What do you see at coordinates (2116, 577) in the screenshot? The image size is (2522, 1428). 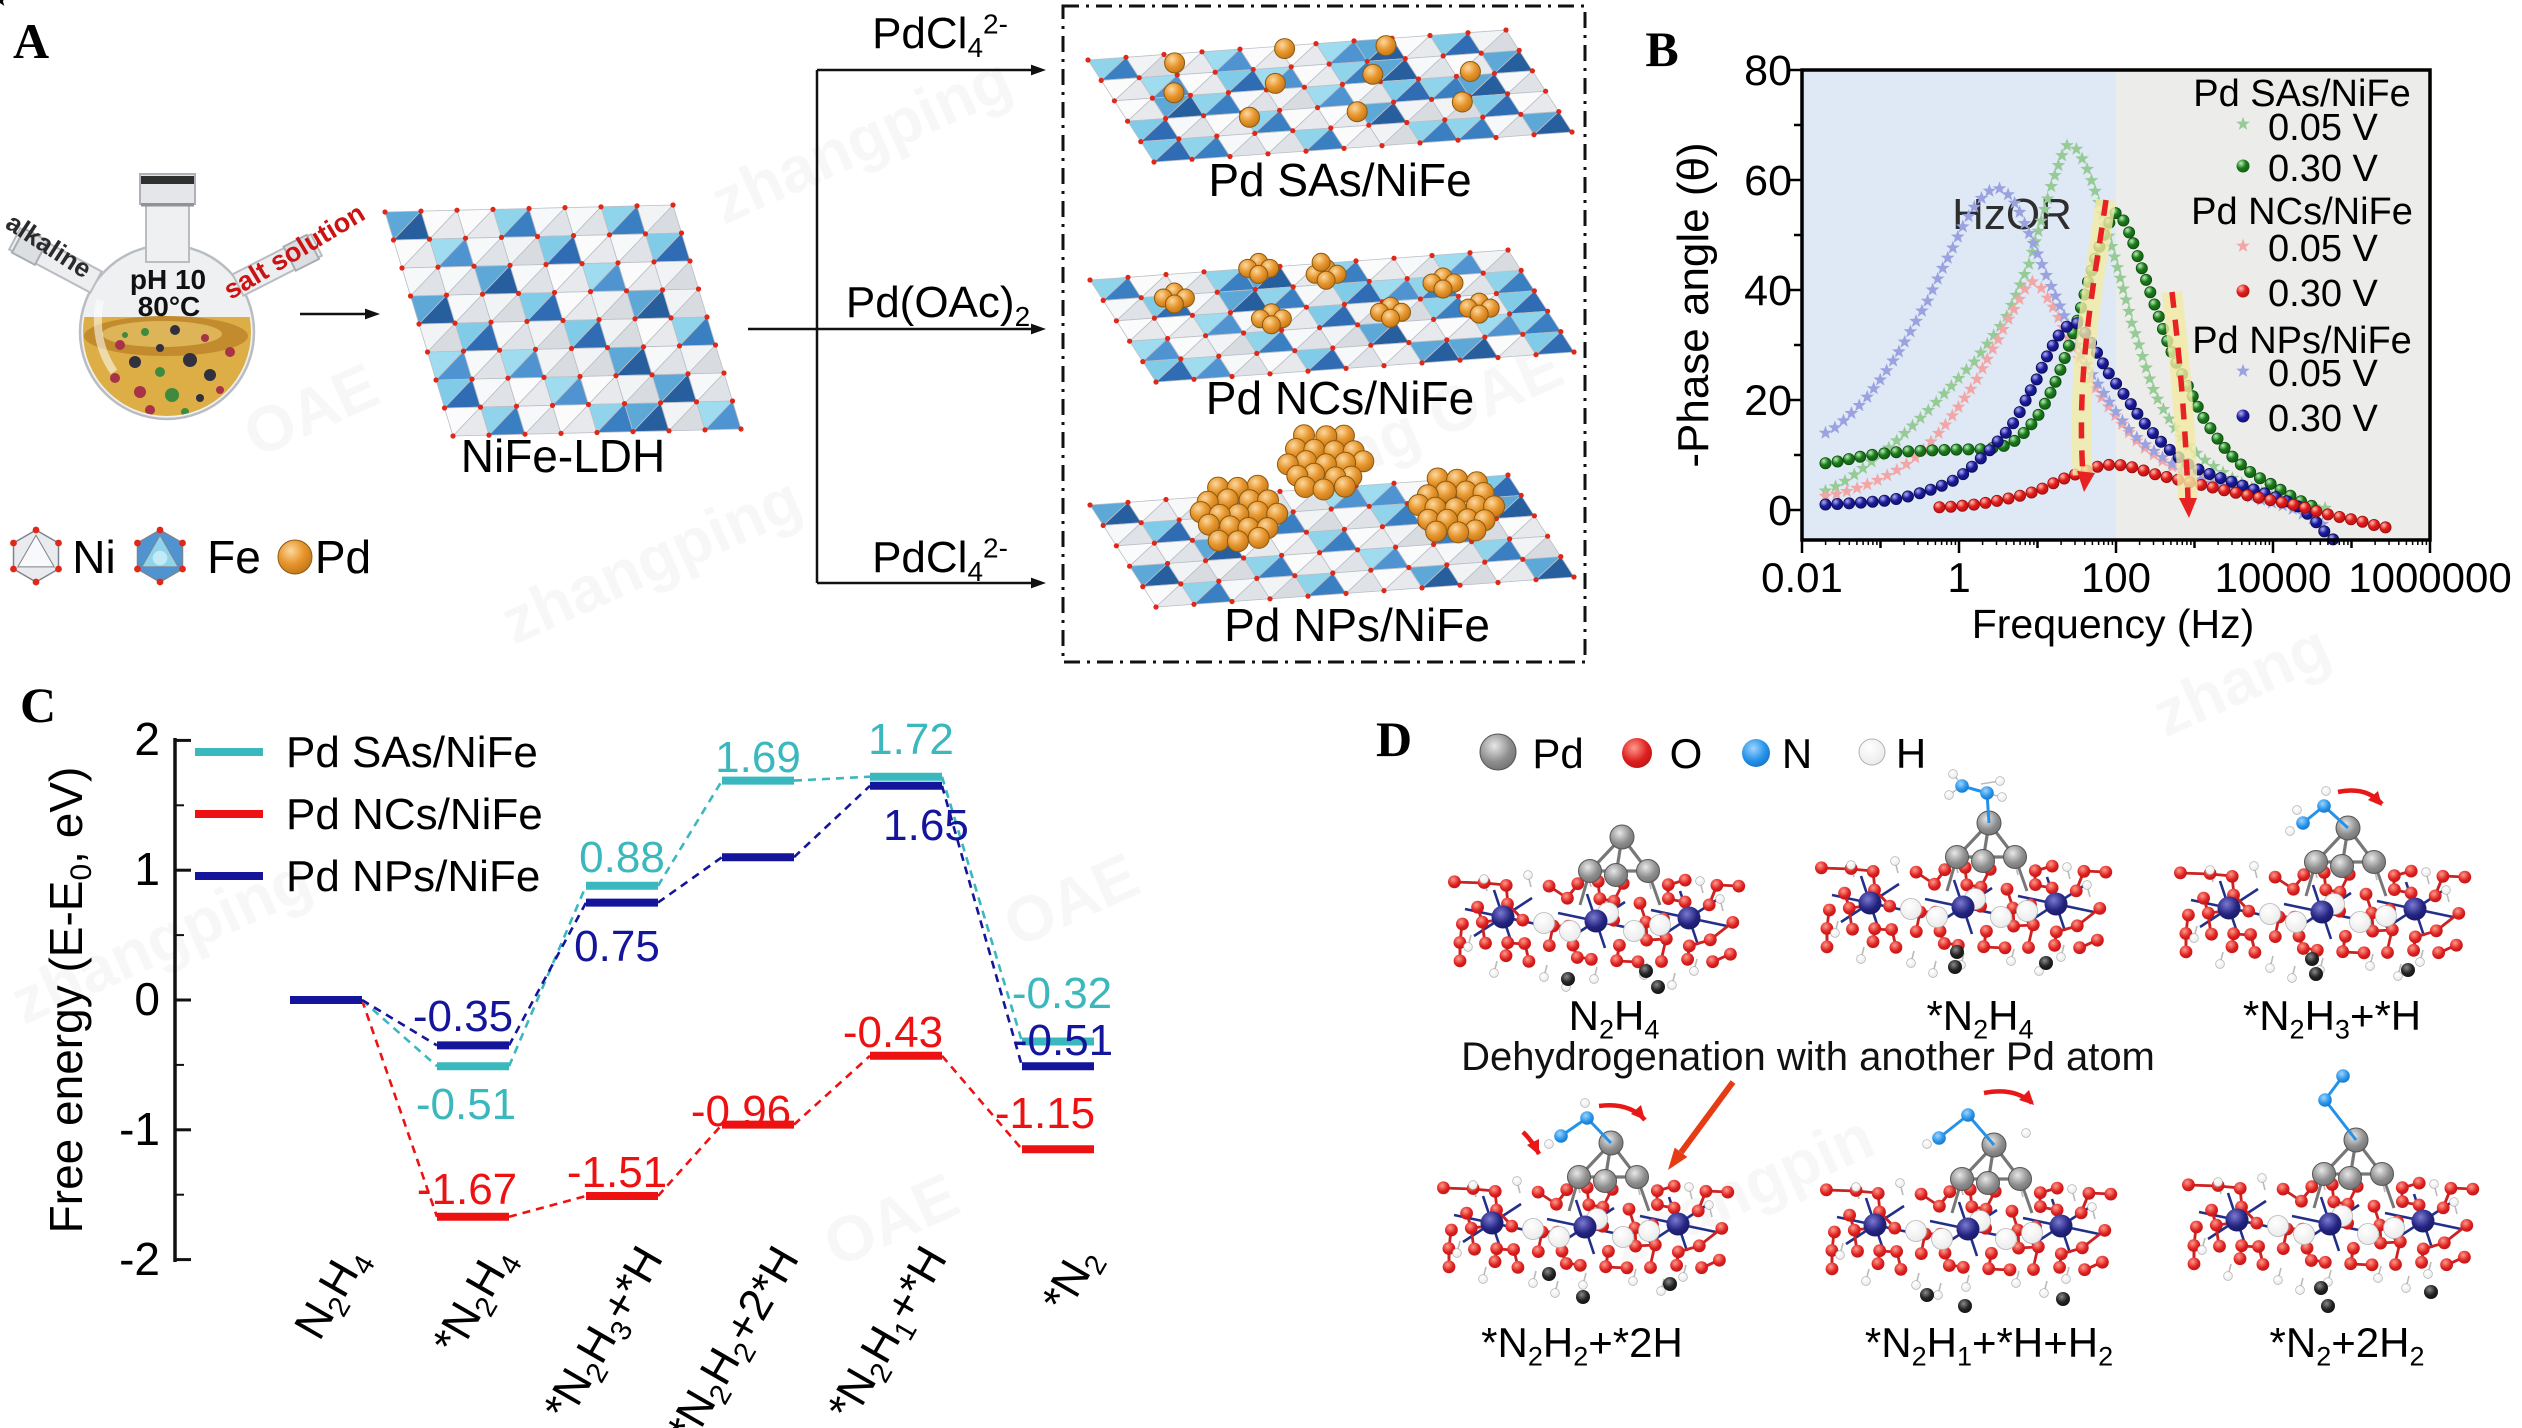 I see `svg-text: 100` at bounding box center [2116, 577].